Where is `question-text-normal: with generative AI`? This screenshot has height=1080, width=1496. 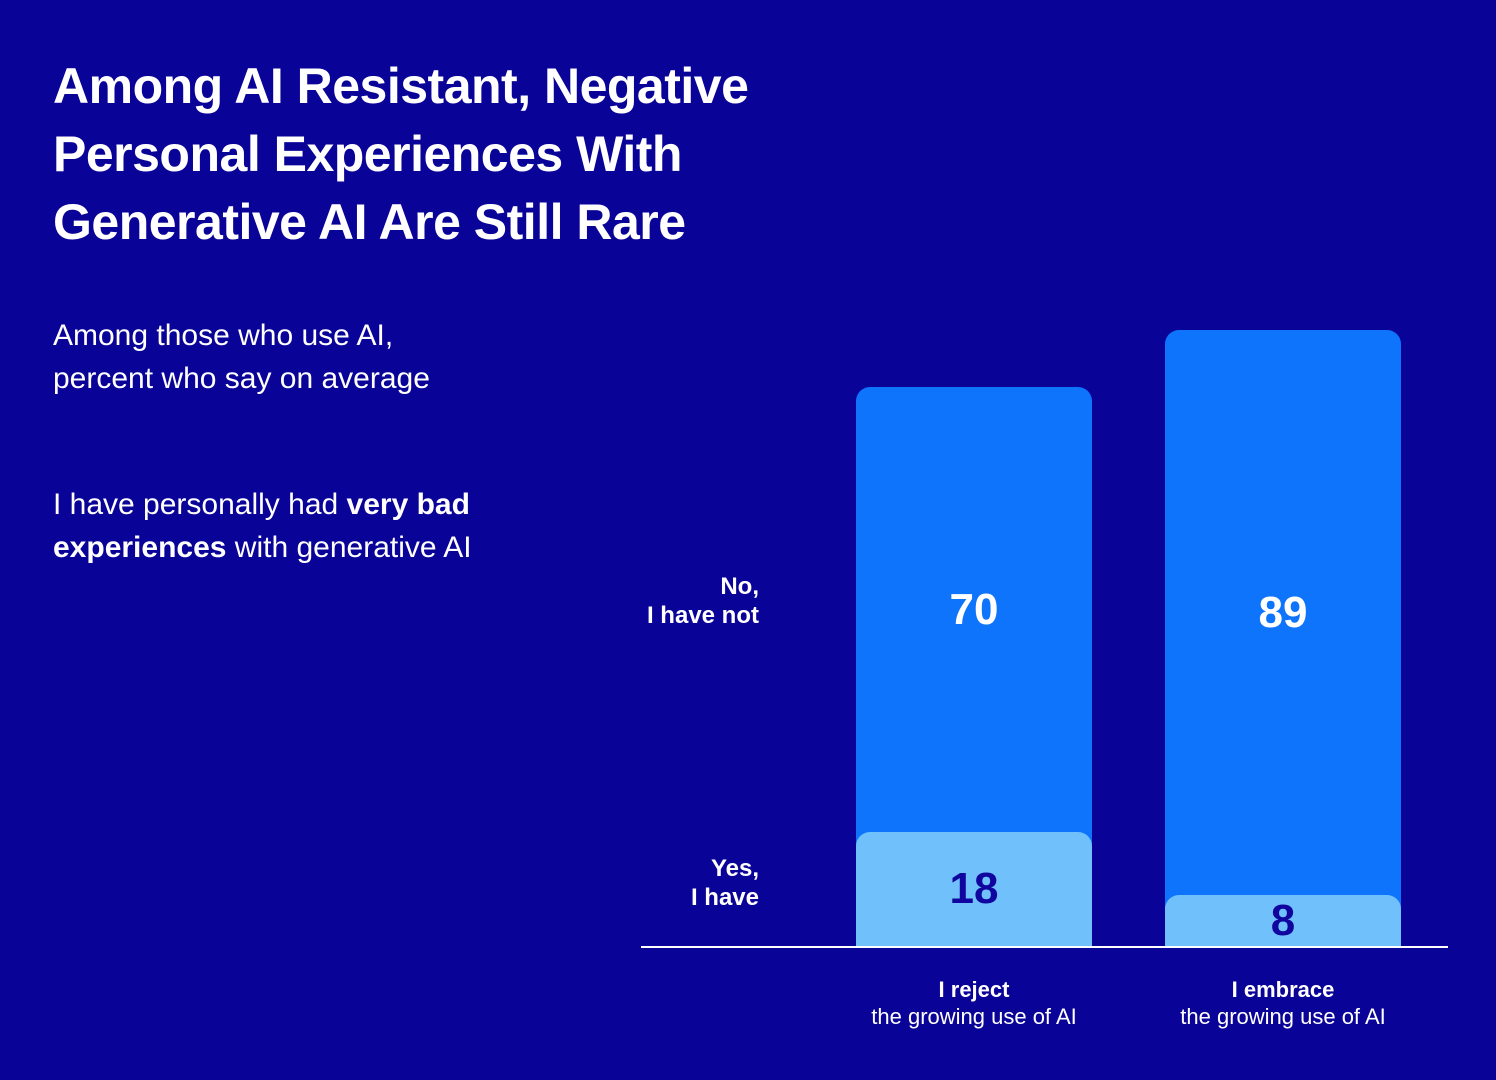 question-text-normal: with generative AI is located at coordinates (349, 547).